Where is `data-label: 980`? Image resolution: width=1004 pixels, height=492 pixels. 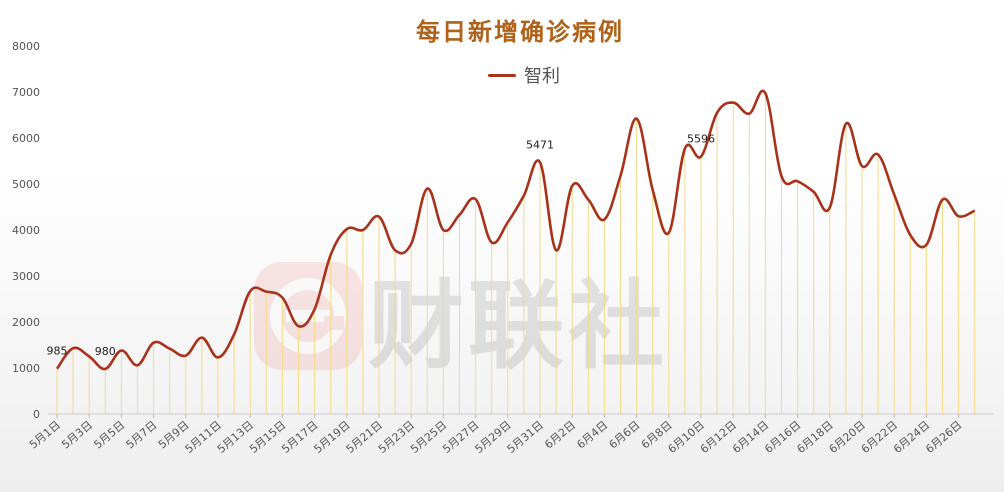 data-label: 980 is located at coordinates (105, 351).